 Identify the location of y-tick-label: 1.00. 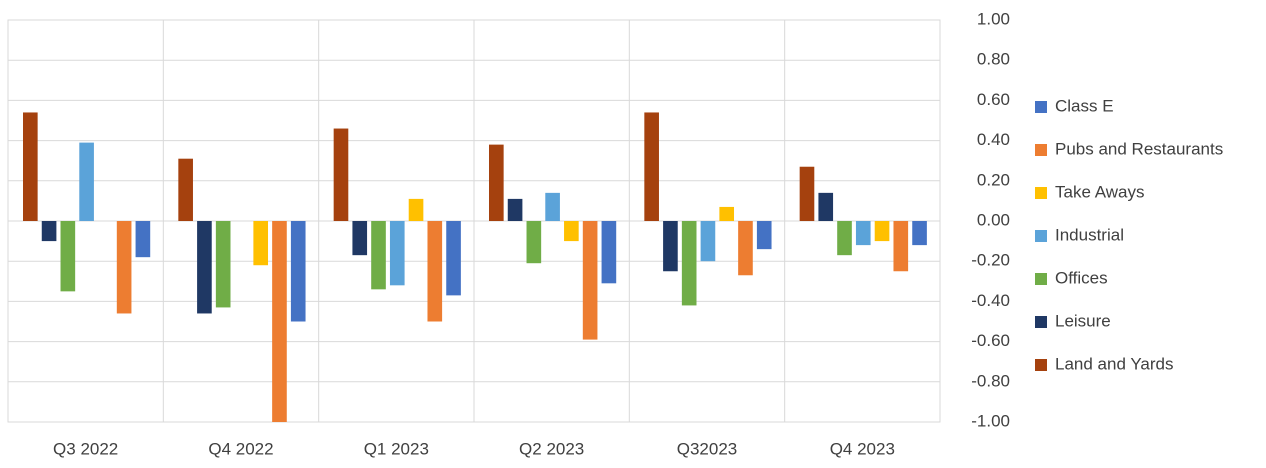
(993, 18).